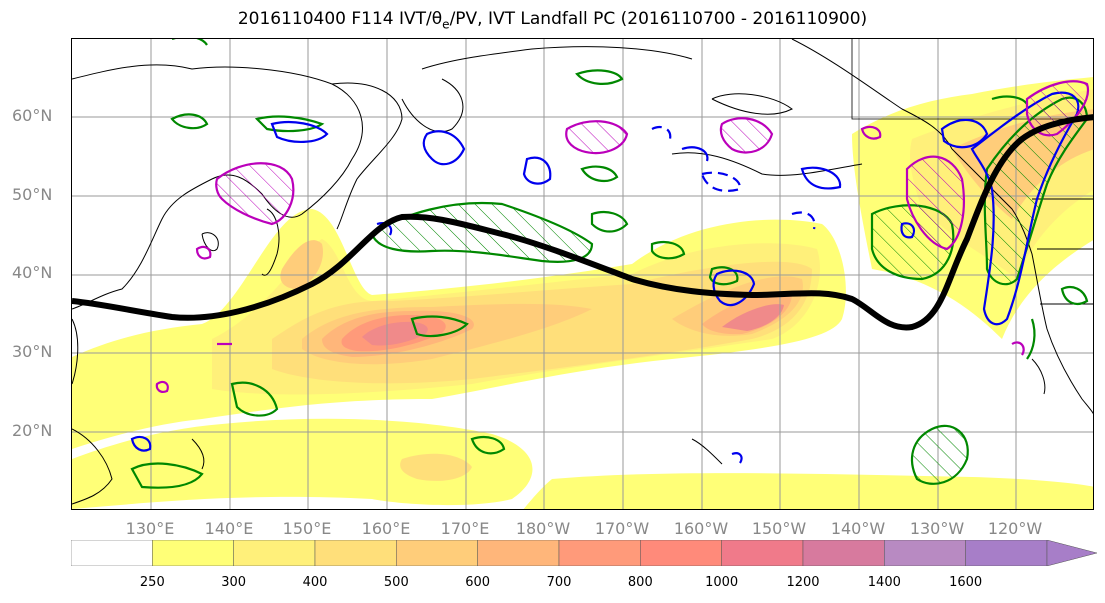  What do you see at coordinates (302, 463) in the screenshot?
I see `ivt-level-250b` at bounding box center [302, 463].